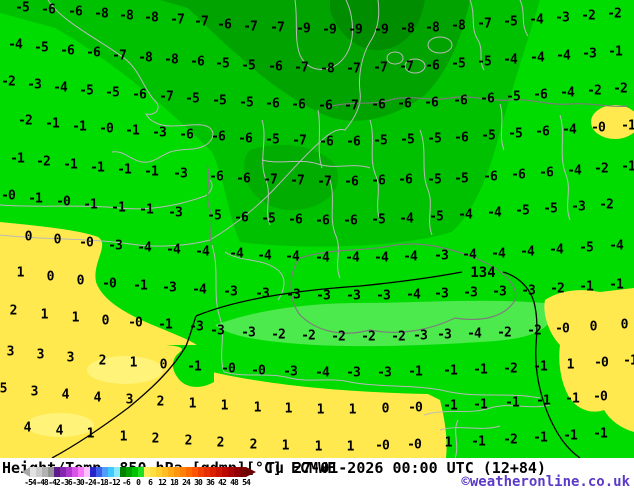 The image size is (634, 490). I want to click on region-yellow-southeast2, so click(596, 388).